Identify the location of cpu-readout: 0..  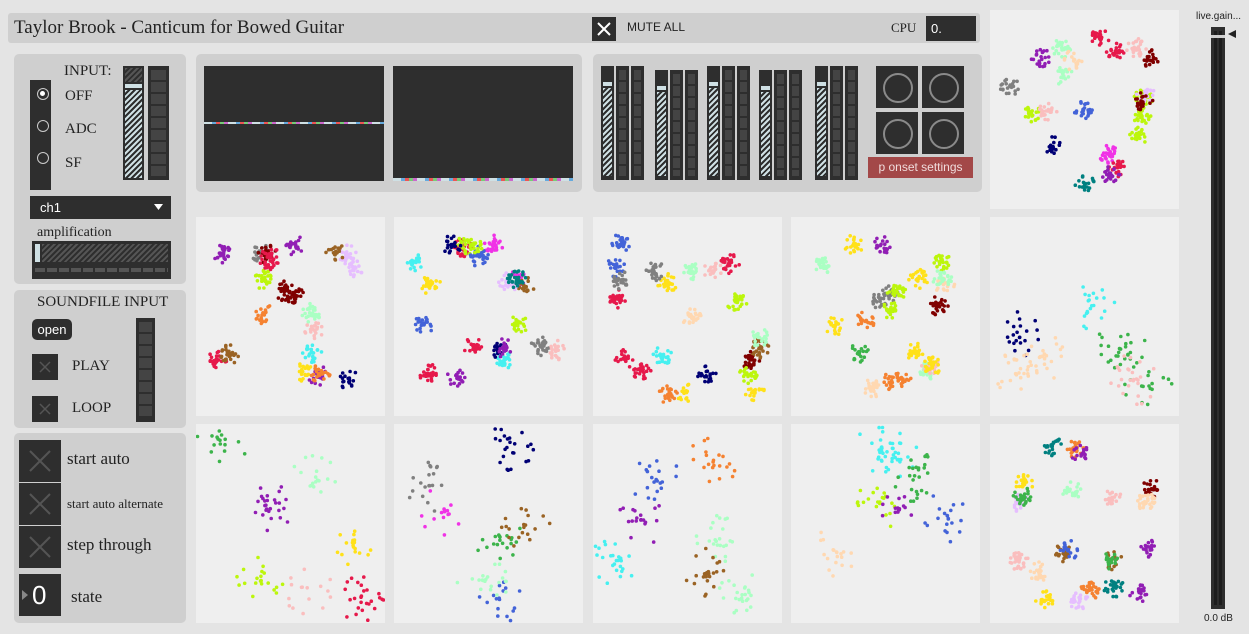
(951, 28).